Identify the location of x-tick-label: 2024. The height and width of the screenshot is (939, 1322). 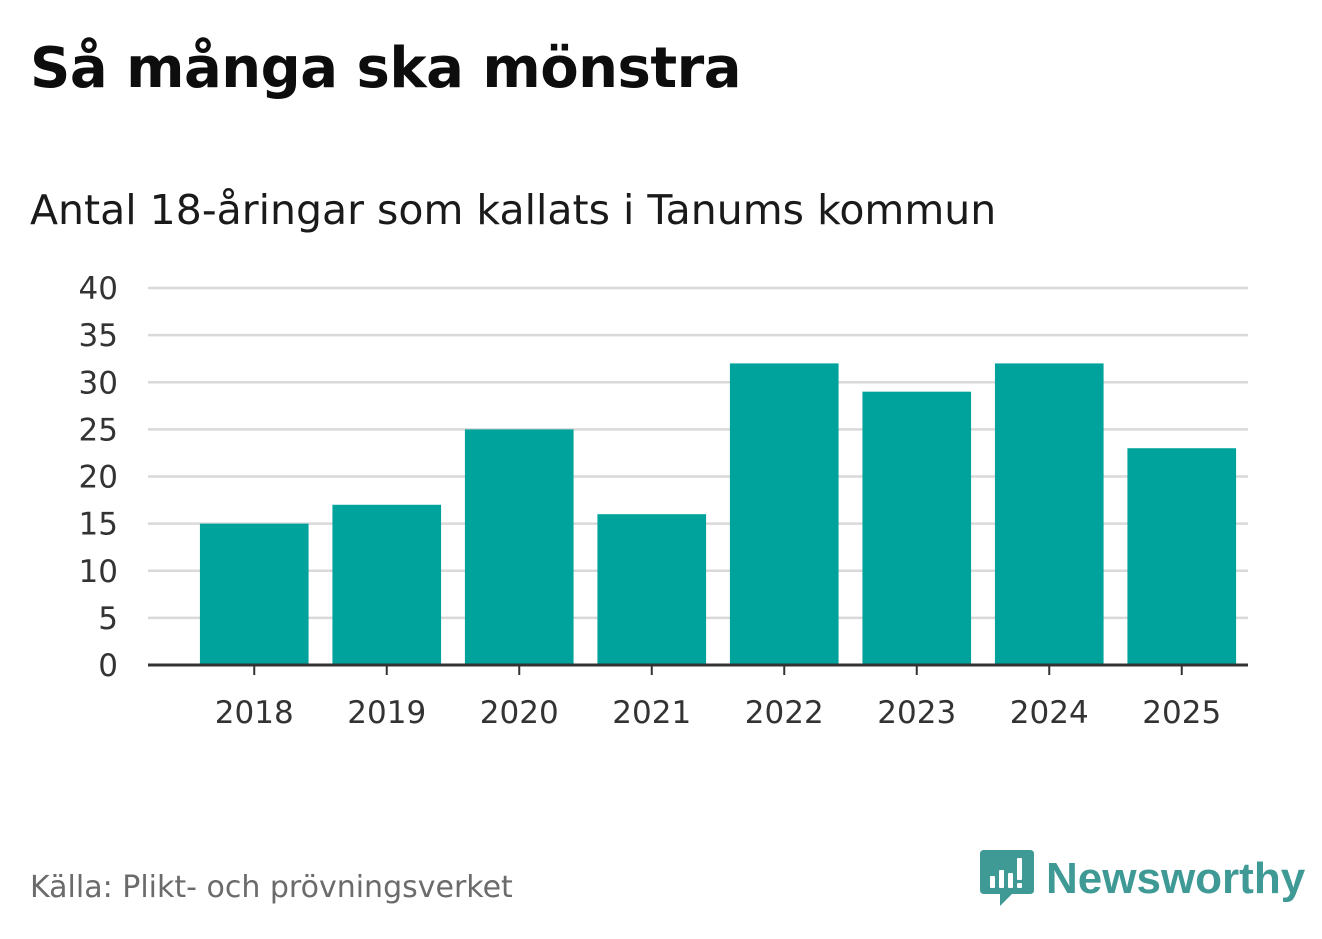
(1049, 713).